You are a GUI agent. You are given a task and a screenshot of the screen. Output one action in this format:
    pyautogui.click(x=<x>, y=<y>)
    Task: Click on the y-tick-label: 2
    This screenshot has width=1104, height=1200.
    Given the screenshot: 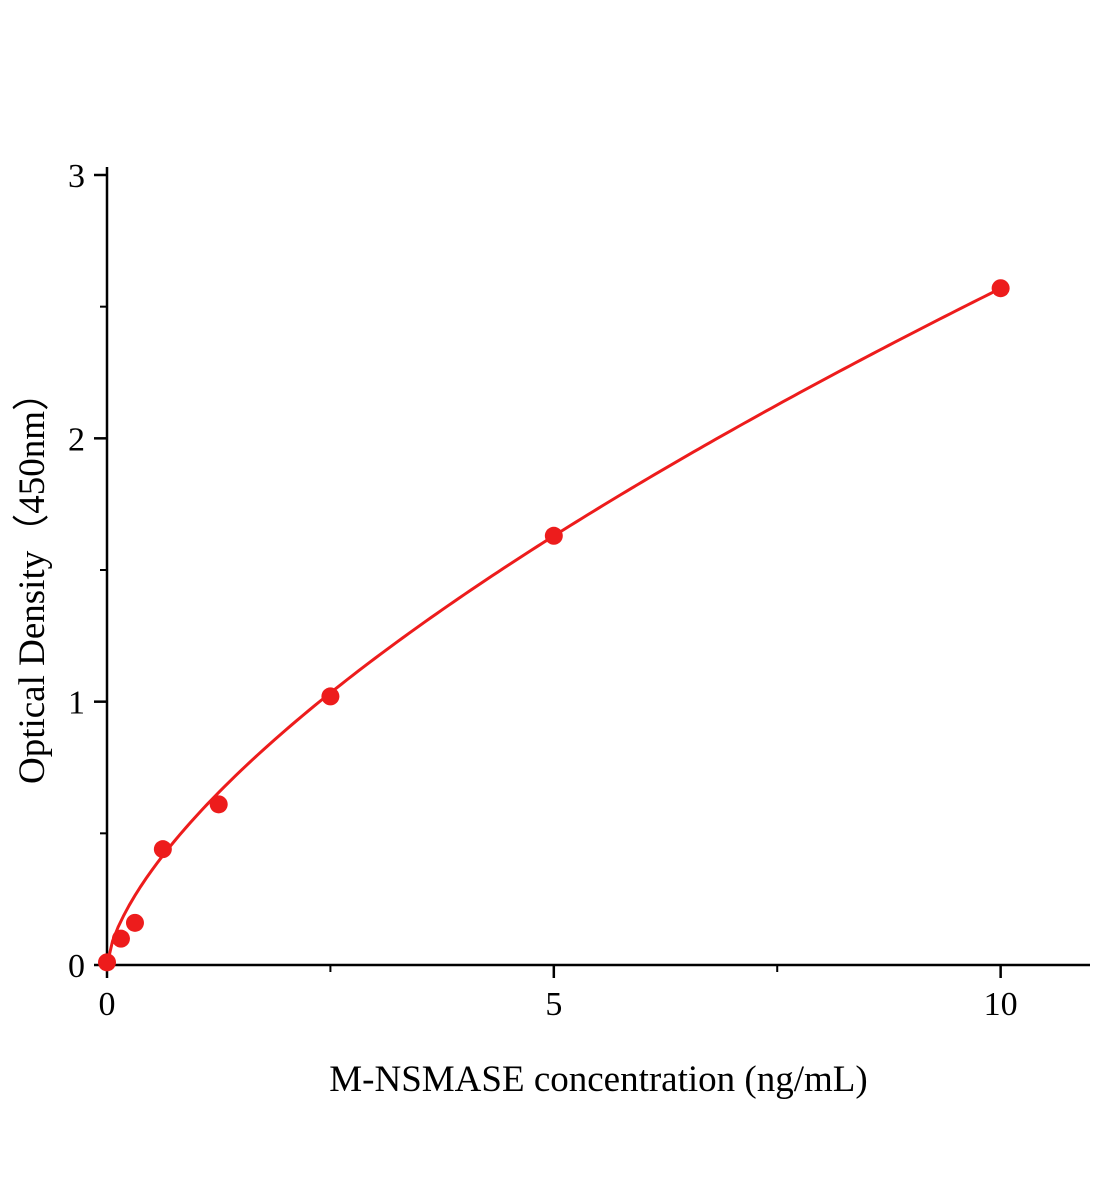 What is the action you would take?
    pyautogui.click(x=76, y=439)
    